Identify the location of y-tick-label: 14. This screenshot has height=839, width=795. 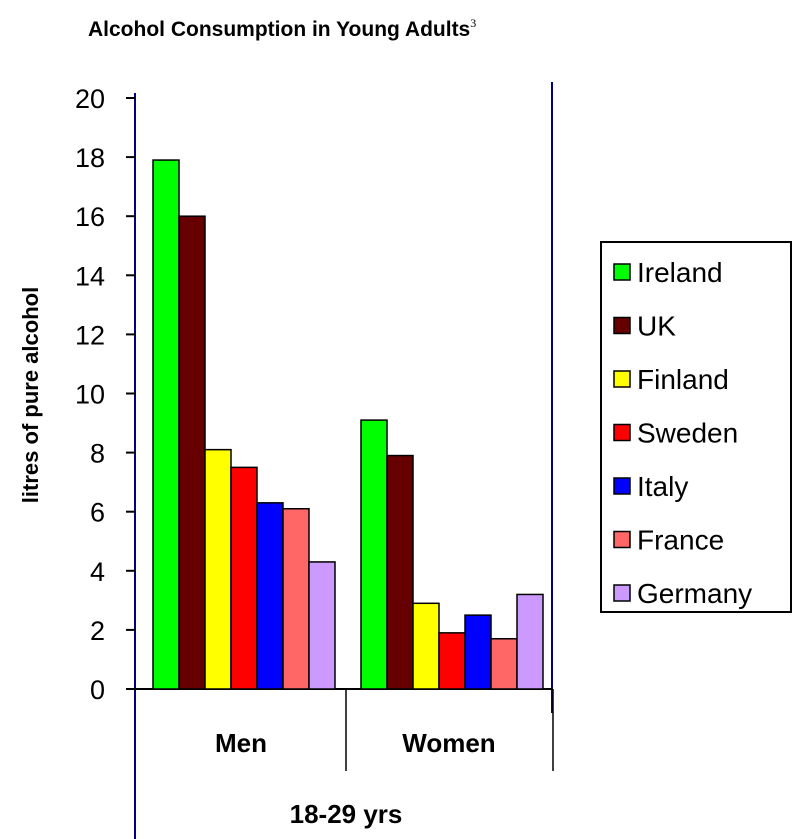
(90, 276).